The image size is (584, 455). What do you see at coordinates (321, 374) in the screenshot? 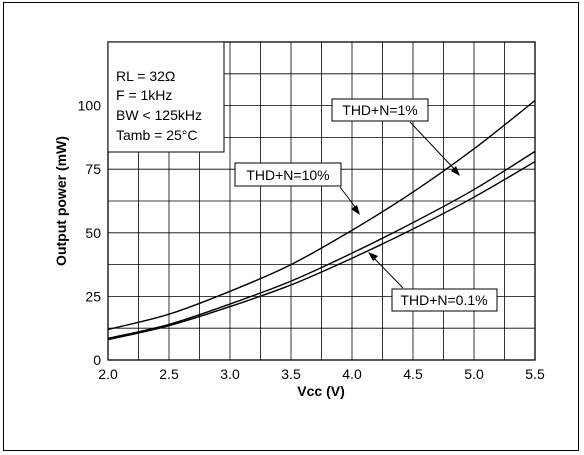
I see `x-tick-labels: 2.0 2.5 3.0 3.5 4.0 4.5 5.0 5.5` at bounding box center [321, 374].